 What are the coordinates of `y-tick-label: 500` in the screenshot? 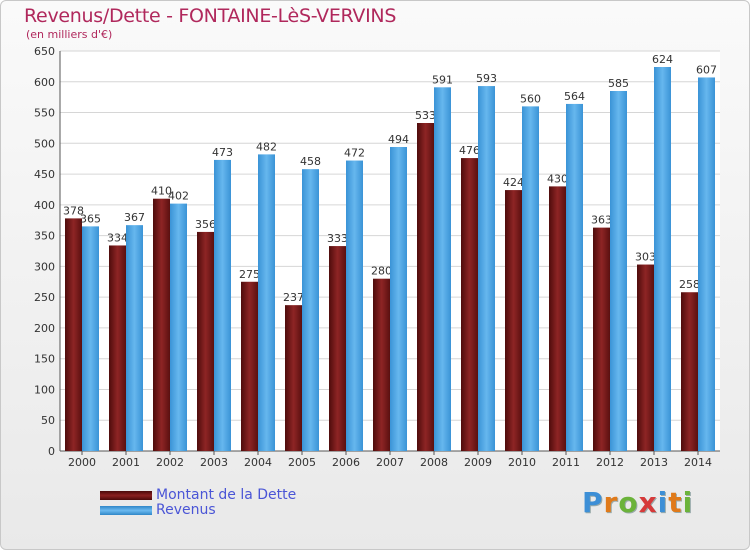 It's located at (44, 143).